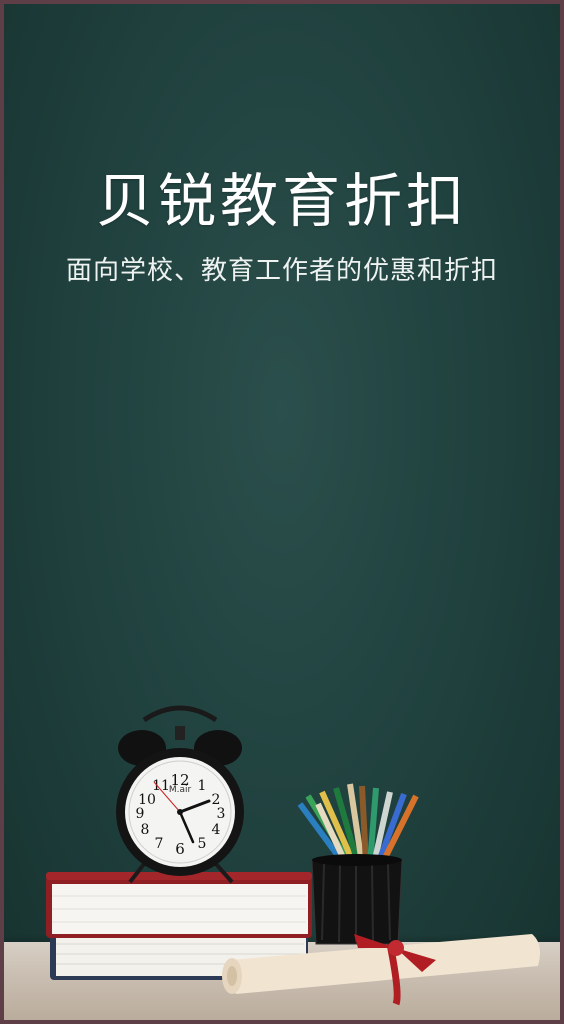  What do you see at coordinates (358, 864) in the screenshot?
I see `pencil-cup-icon` at bounding box center [358, 864].